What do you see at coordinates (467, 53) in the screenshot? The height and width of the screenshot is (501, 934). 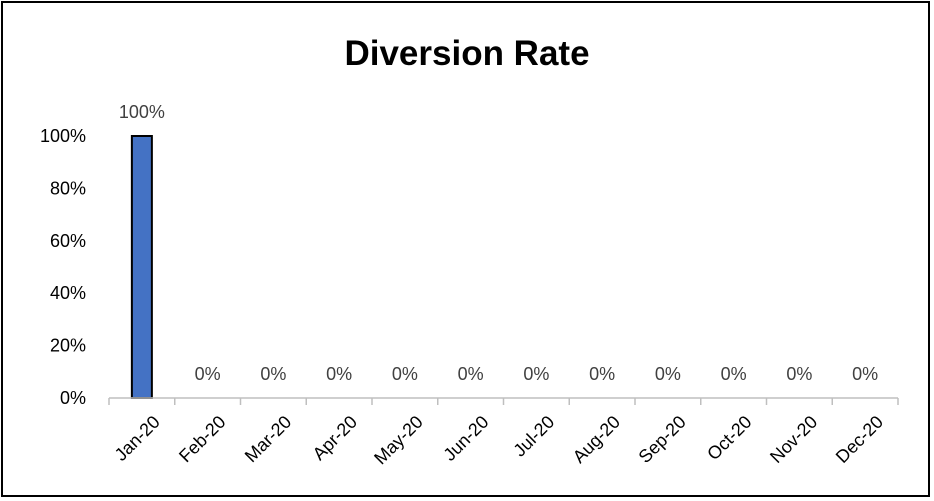 I see `chart-title: Diversion Rate` at bounding box center [467, 53].